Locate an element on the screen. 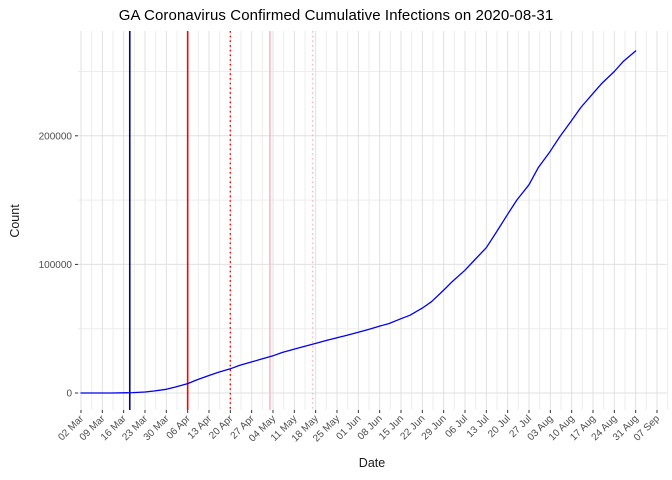 The height and width of the screenshot is (480, 672). x-tick-label: 13 Jul is located at coordinates (478, 426).